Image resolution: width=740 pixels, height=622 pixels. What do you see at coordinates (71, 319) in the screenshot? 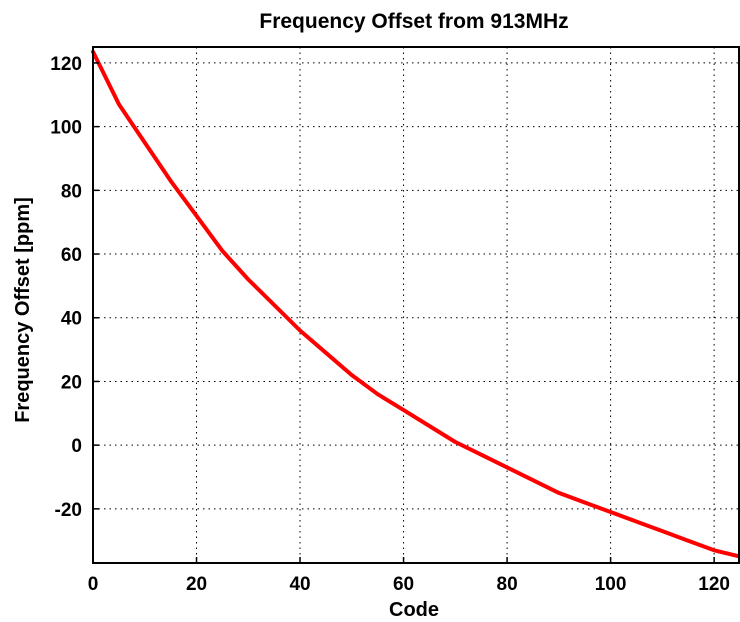
I see `y-tick-label-3: 40` at bounding box center [71, 319].